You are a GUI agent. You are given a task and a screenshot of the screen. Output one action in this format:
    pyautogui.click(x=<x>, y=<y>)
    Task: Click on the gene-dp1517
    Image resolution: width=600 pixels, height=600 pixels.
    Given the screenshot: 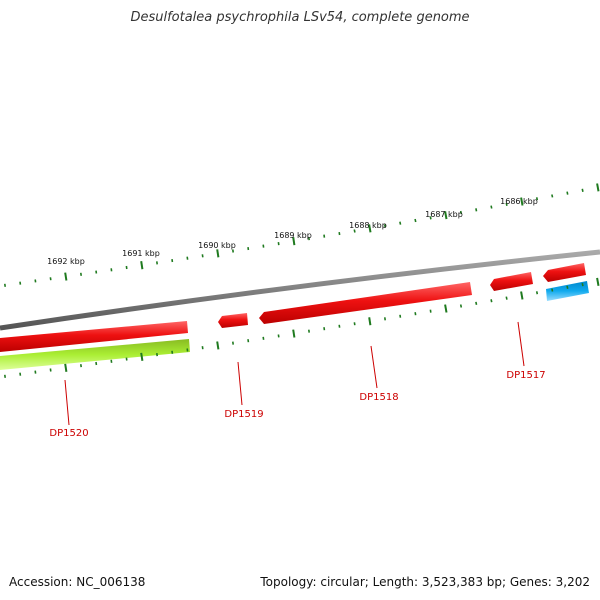 What is the action you would take?
    pyautogui.click(x=511, y=281)
    